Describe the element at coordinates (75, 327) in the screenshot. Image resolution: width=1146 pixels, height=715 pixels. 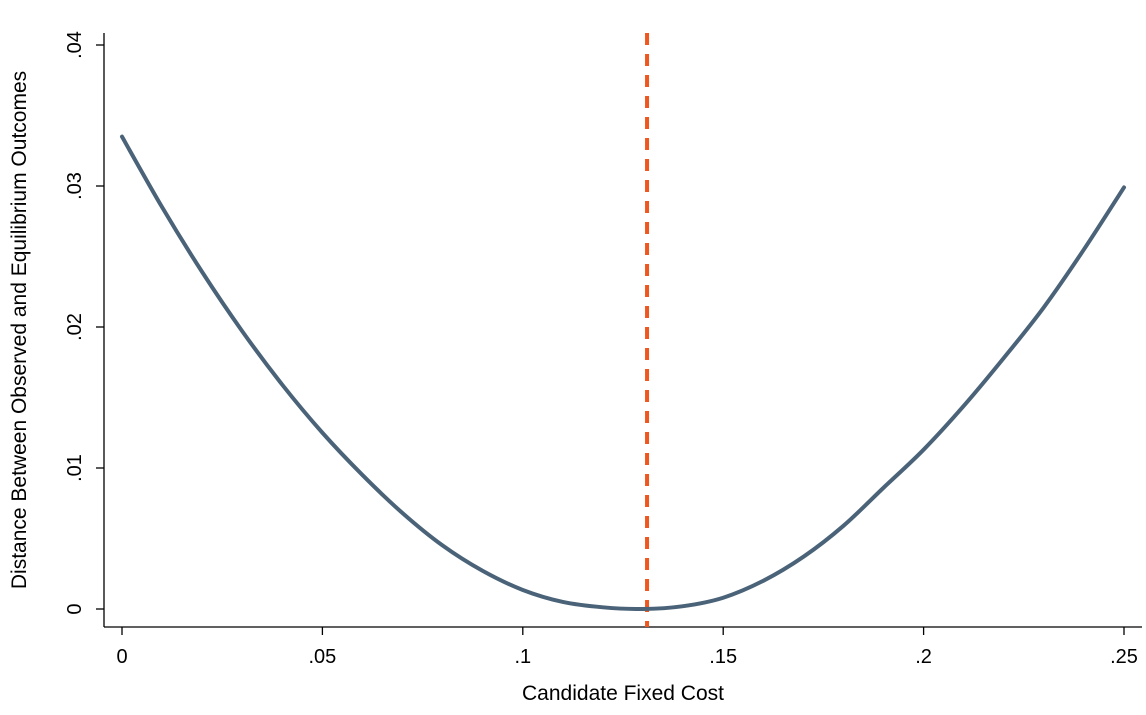
I see `y-tick-label: .02` at that location.